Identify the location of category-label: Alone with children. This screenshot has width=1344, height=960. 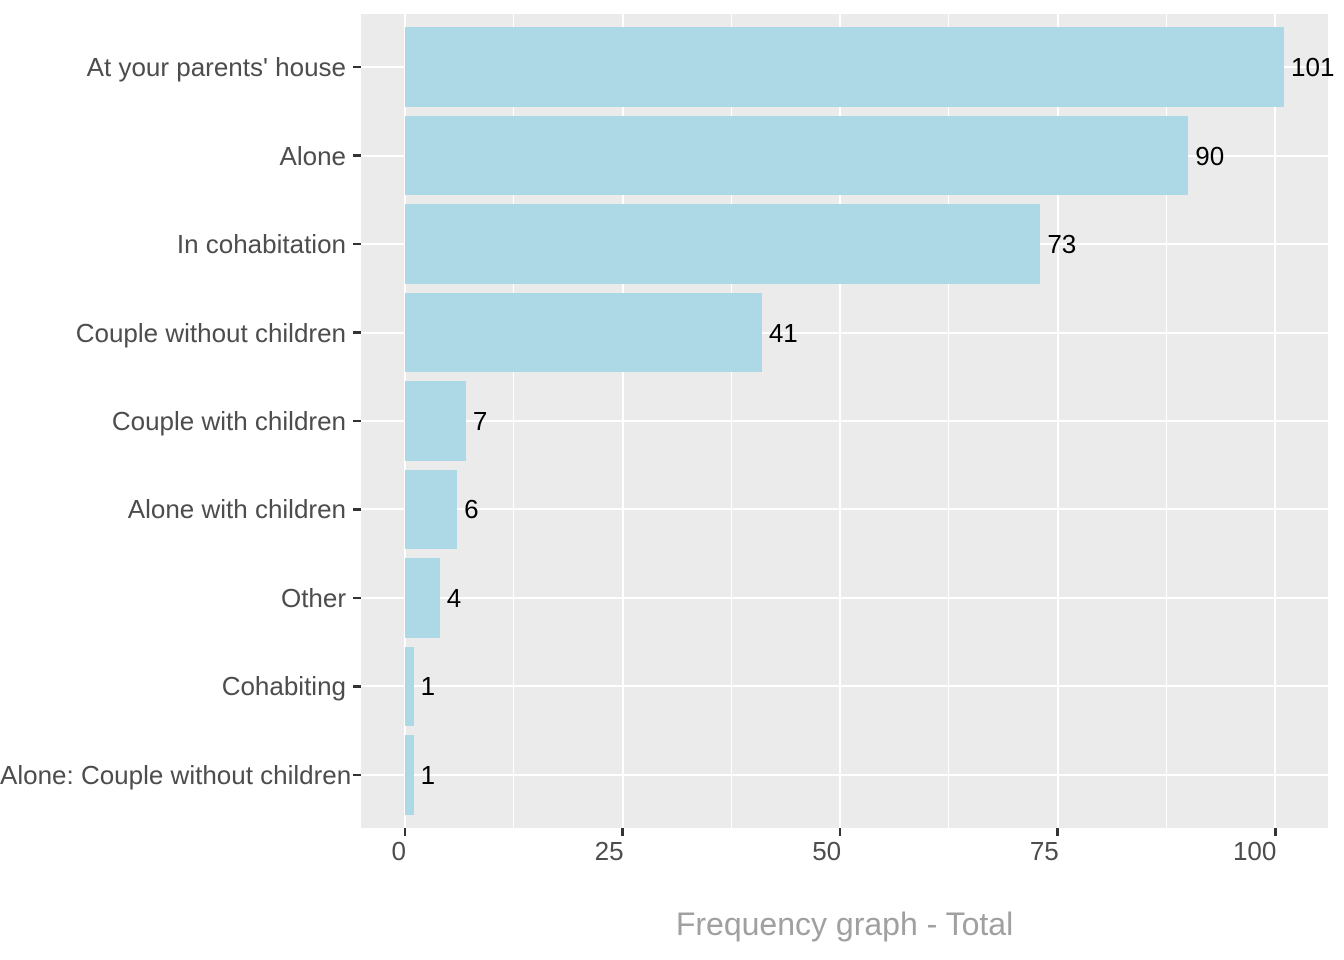
(236, 509).